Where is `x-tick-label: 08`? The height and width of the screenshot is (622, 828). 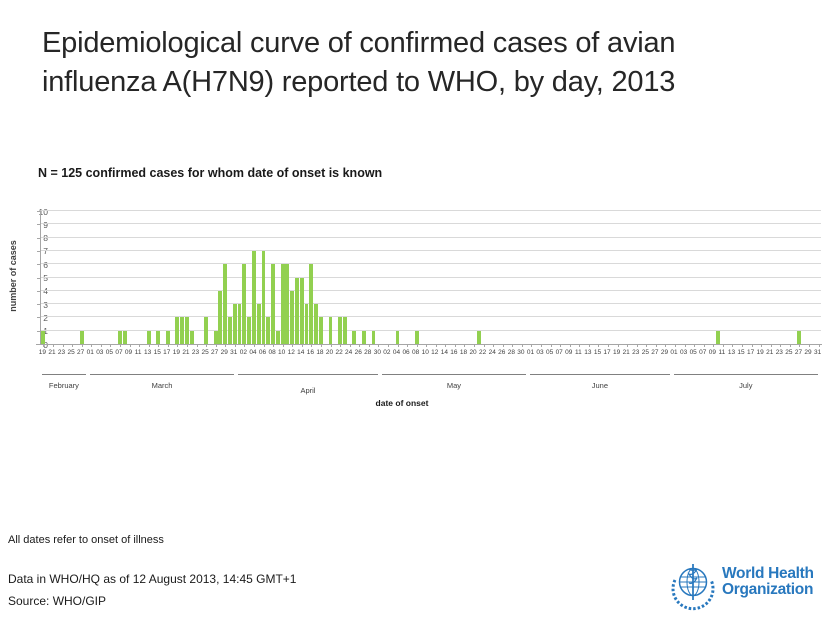
x-tick-label: 08 is located at coordinates (272, 352).